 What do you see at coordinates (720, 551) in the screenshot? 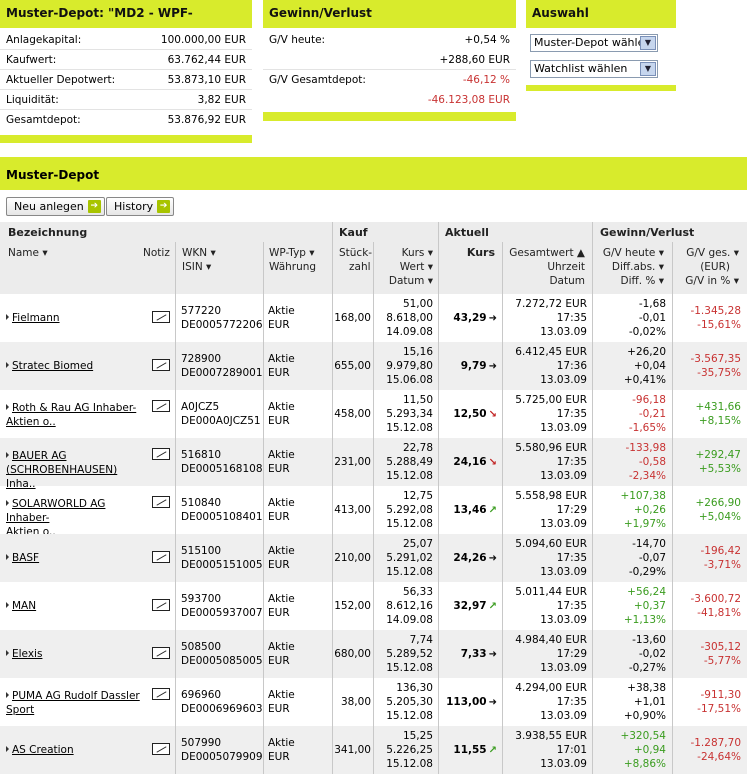
I see `gv-ges: -196,42` at bounding box center [720, 551].